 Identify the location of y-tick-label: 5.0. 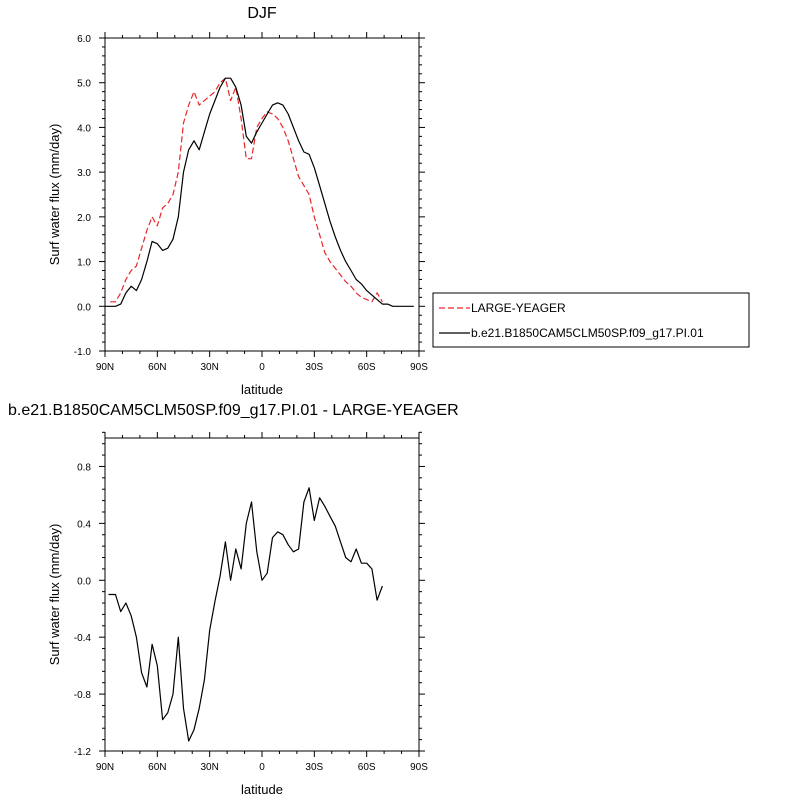
(84, 84).